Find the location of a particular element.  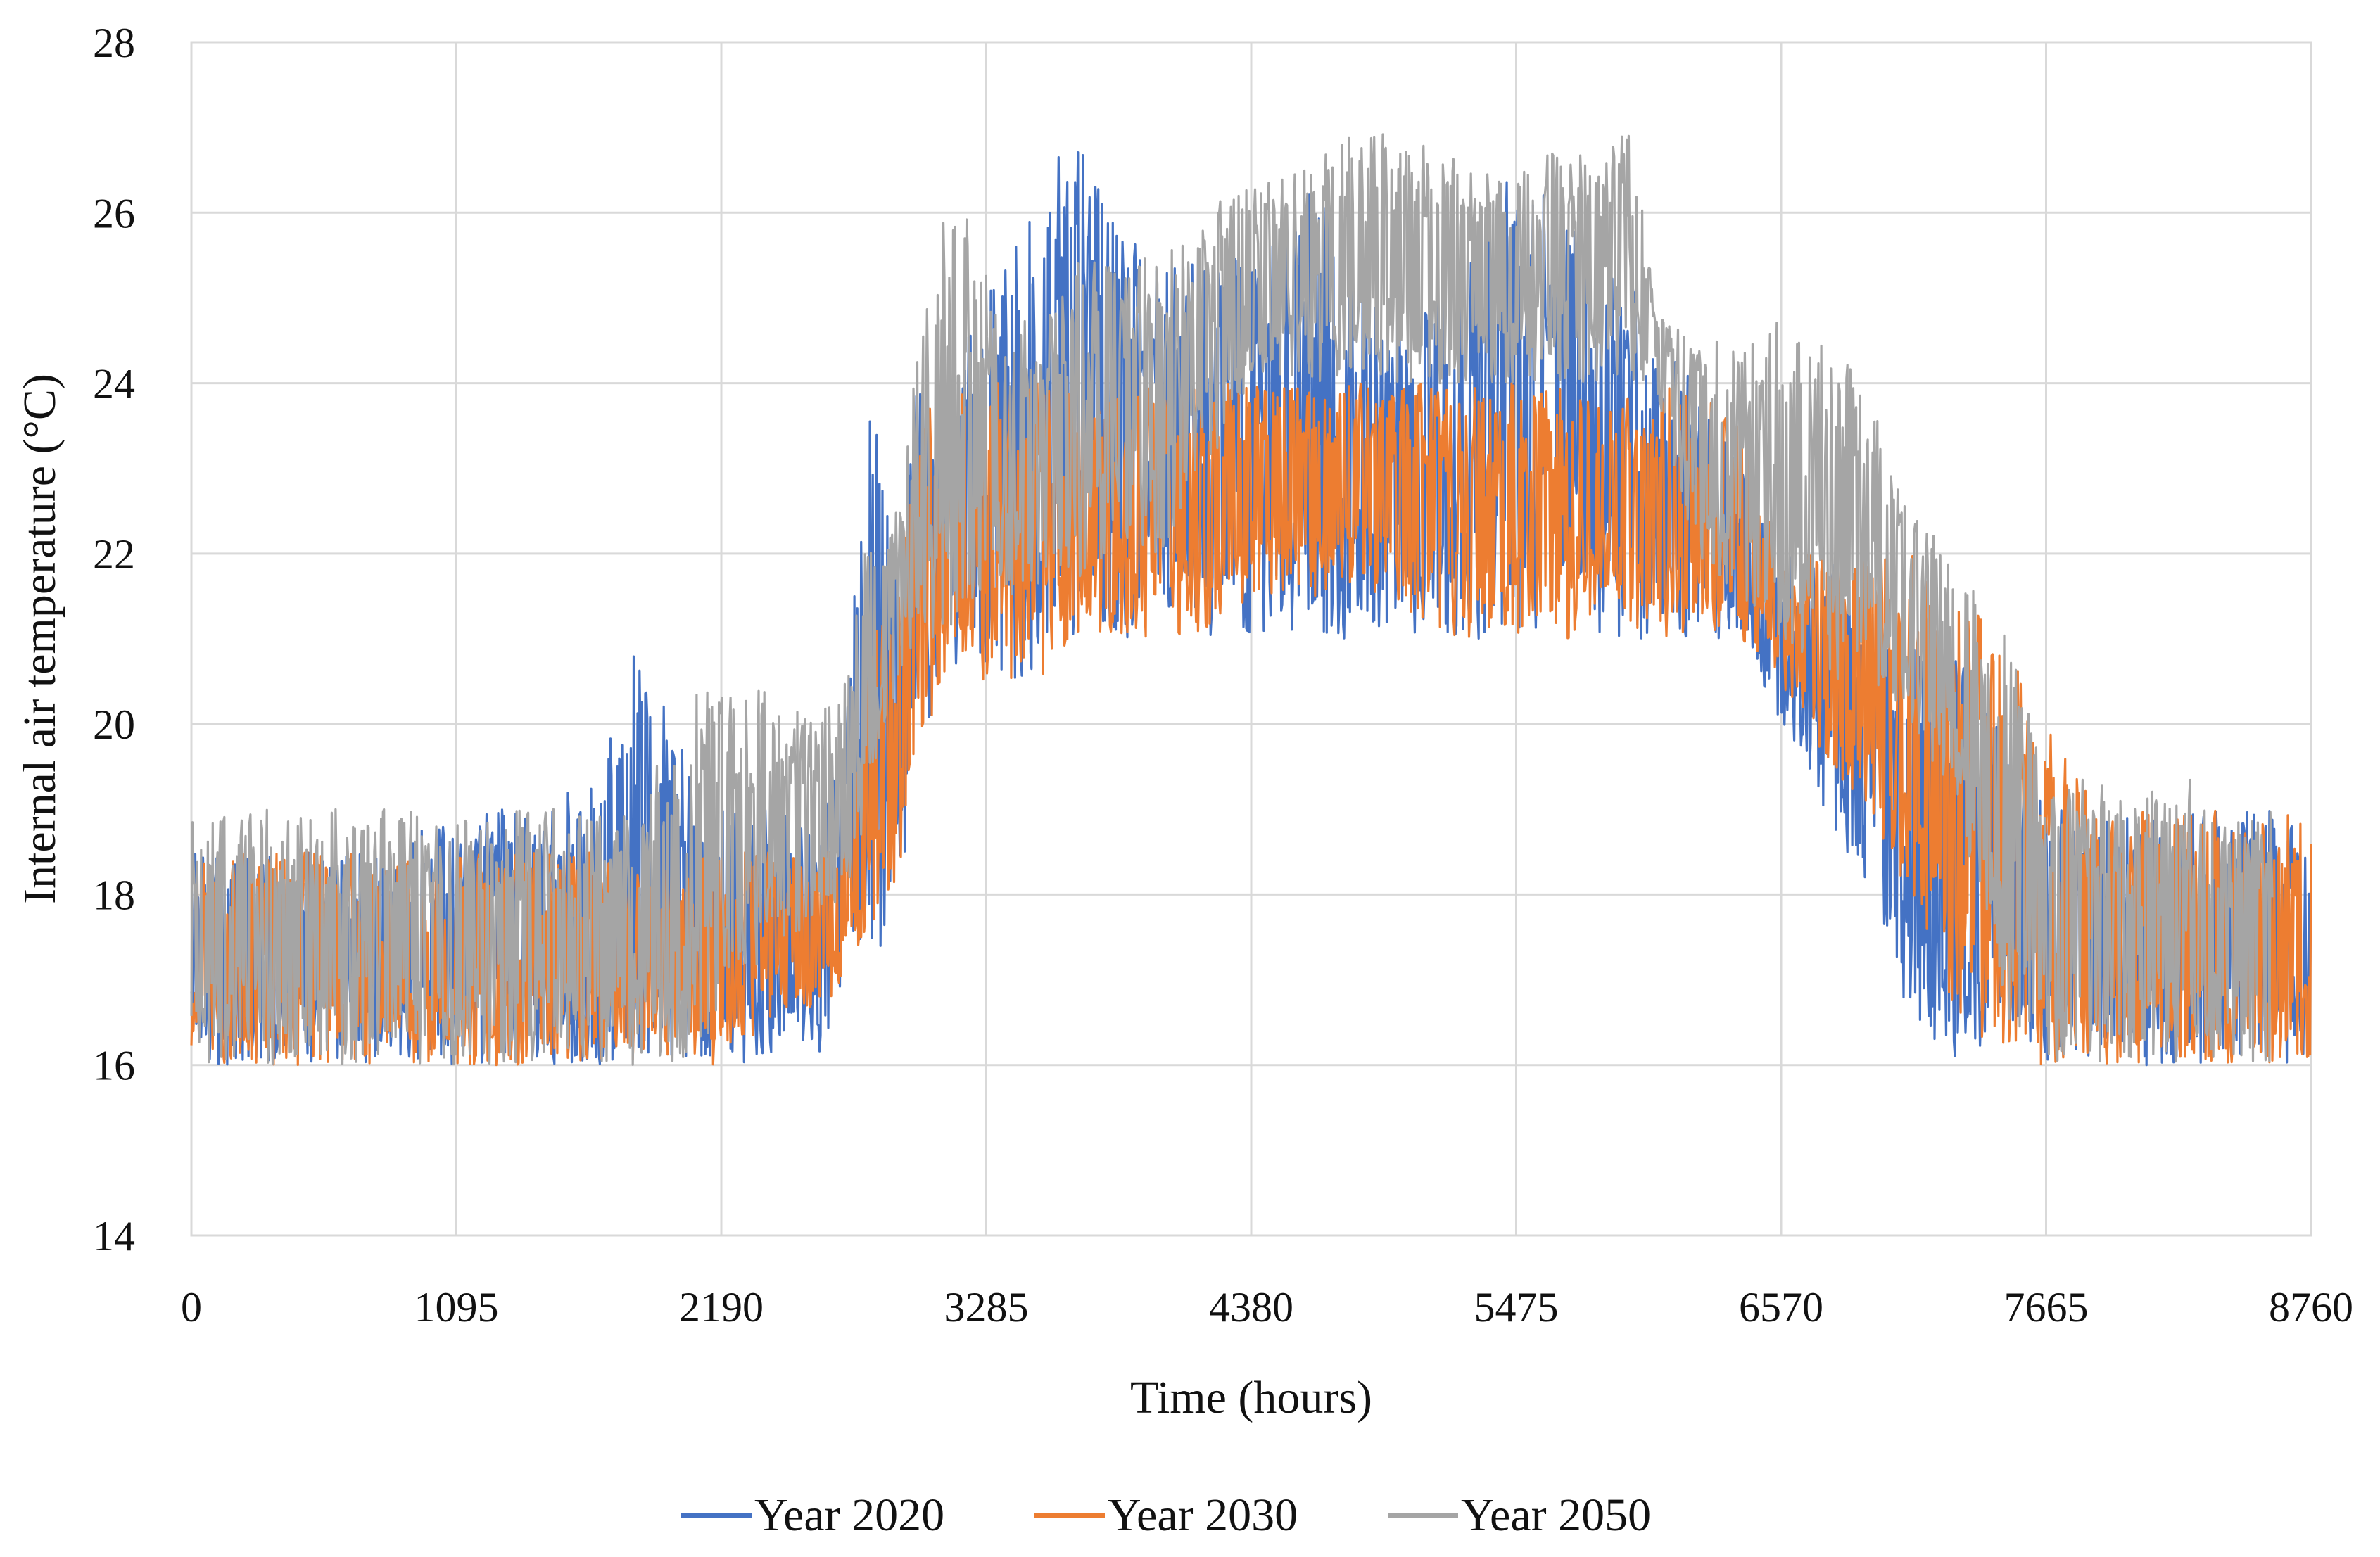

legend-label-year-2020: Year 2020 is located at coordinates (849, 1515).